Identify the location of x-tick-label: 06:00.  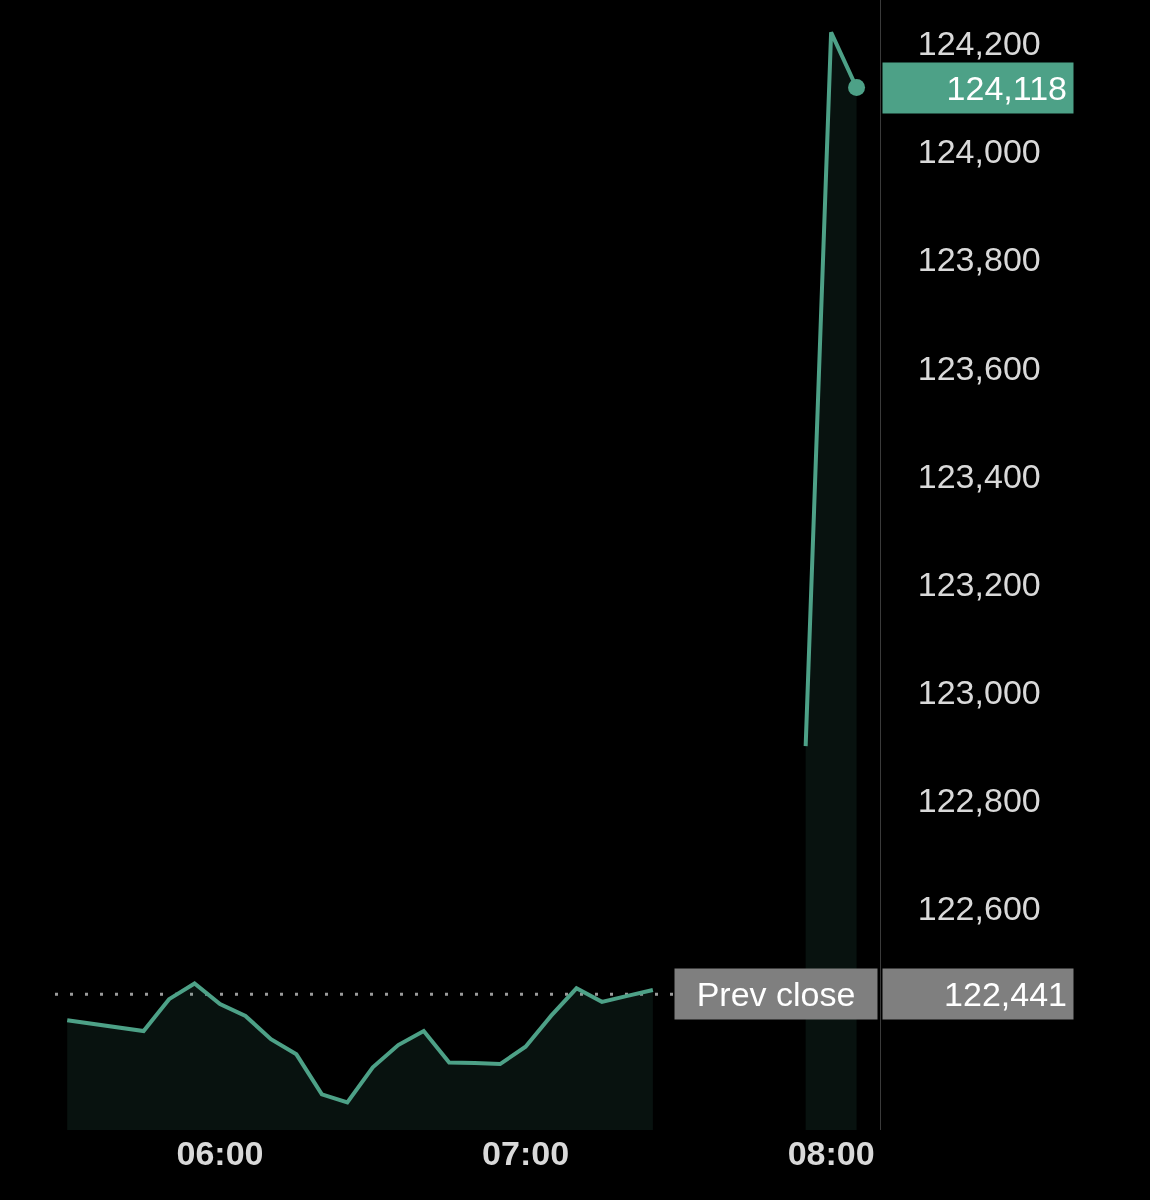
(220, 1153).